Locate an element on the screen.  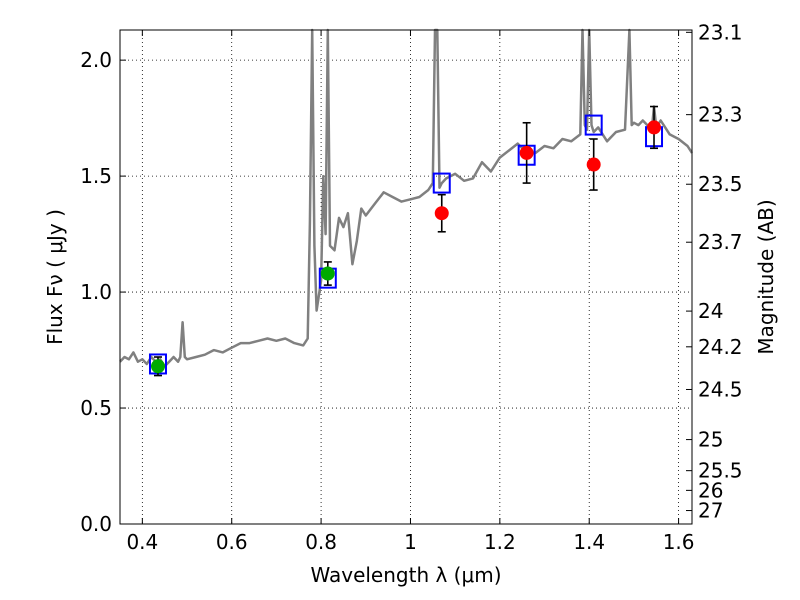
x-axis-title: Wavelength λ (μm) is located at coordinates (405, 575).